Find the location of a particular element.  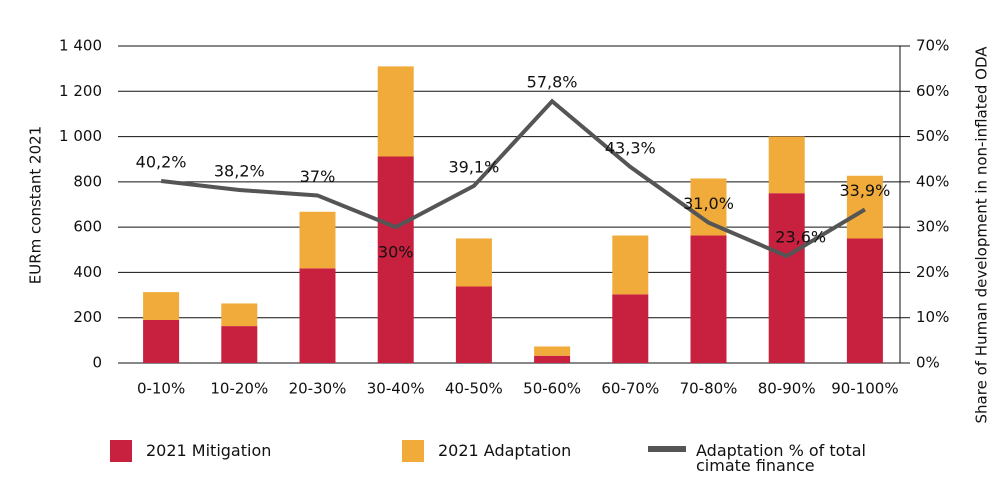

x-tick-label: 80-90% is located at coordinates (787, 389).